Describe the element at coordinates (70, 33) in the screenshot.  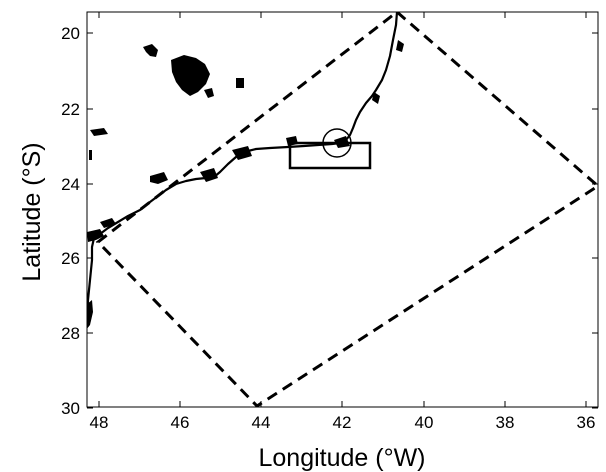
I see `y-tick-label: 20` at that location.